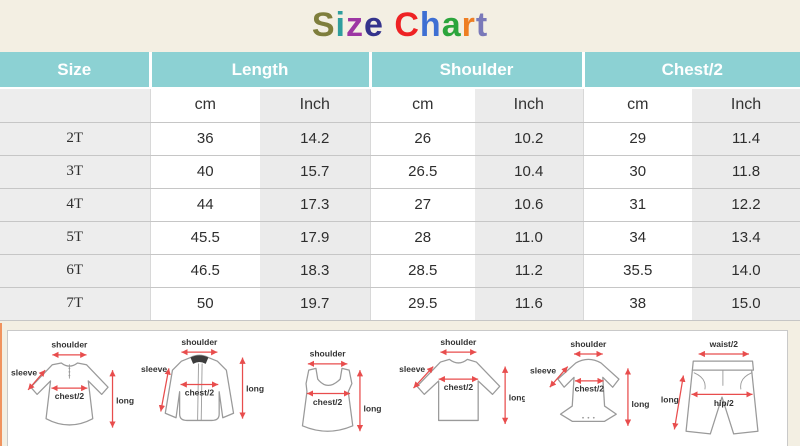 Image resolution: width=800 pixels, height=446 pixels. Describe the element at coordinates (373, 25) in the screenshot. I see `title-letter: e` at that location.